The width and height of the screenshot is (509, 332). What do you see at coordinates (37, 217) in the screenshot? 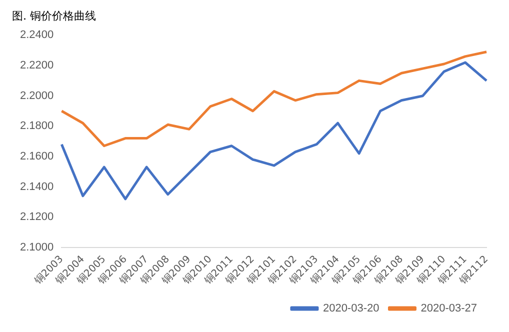
I see `y-tick-label: 2.1200` at bounding box center [37, 217].